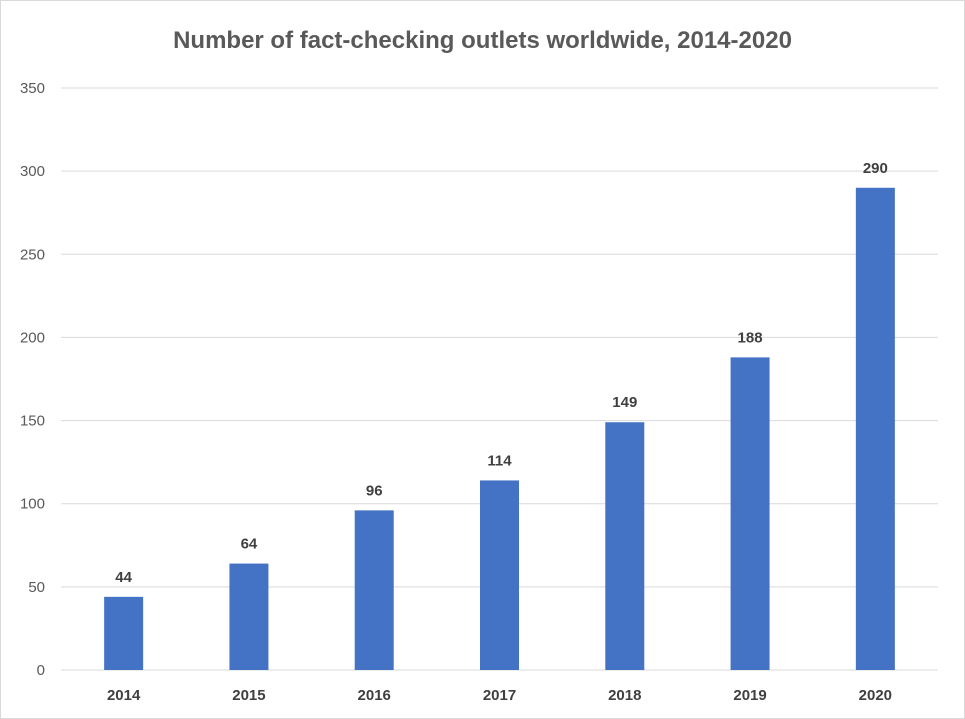  What do you see at coordinates (750, 337) in the screenshot?
I see `data-label: 188` at bounding box center [750, 337].